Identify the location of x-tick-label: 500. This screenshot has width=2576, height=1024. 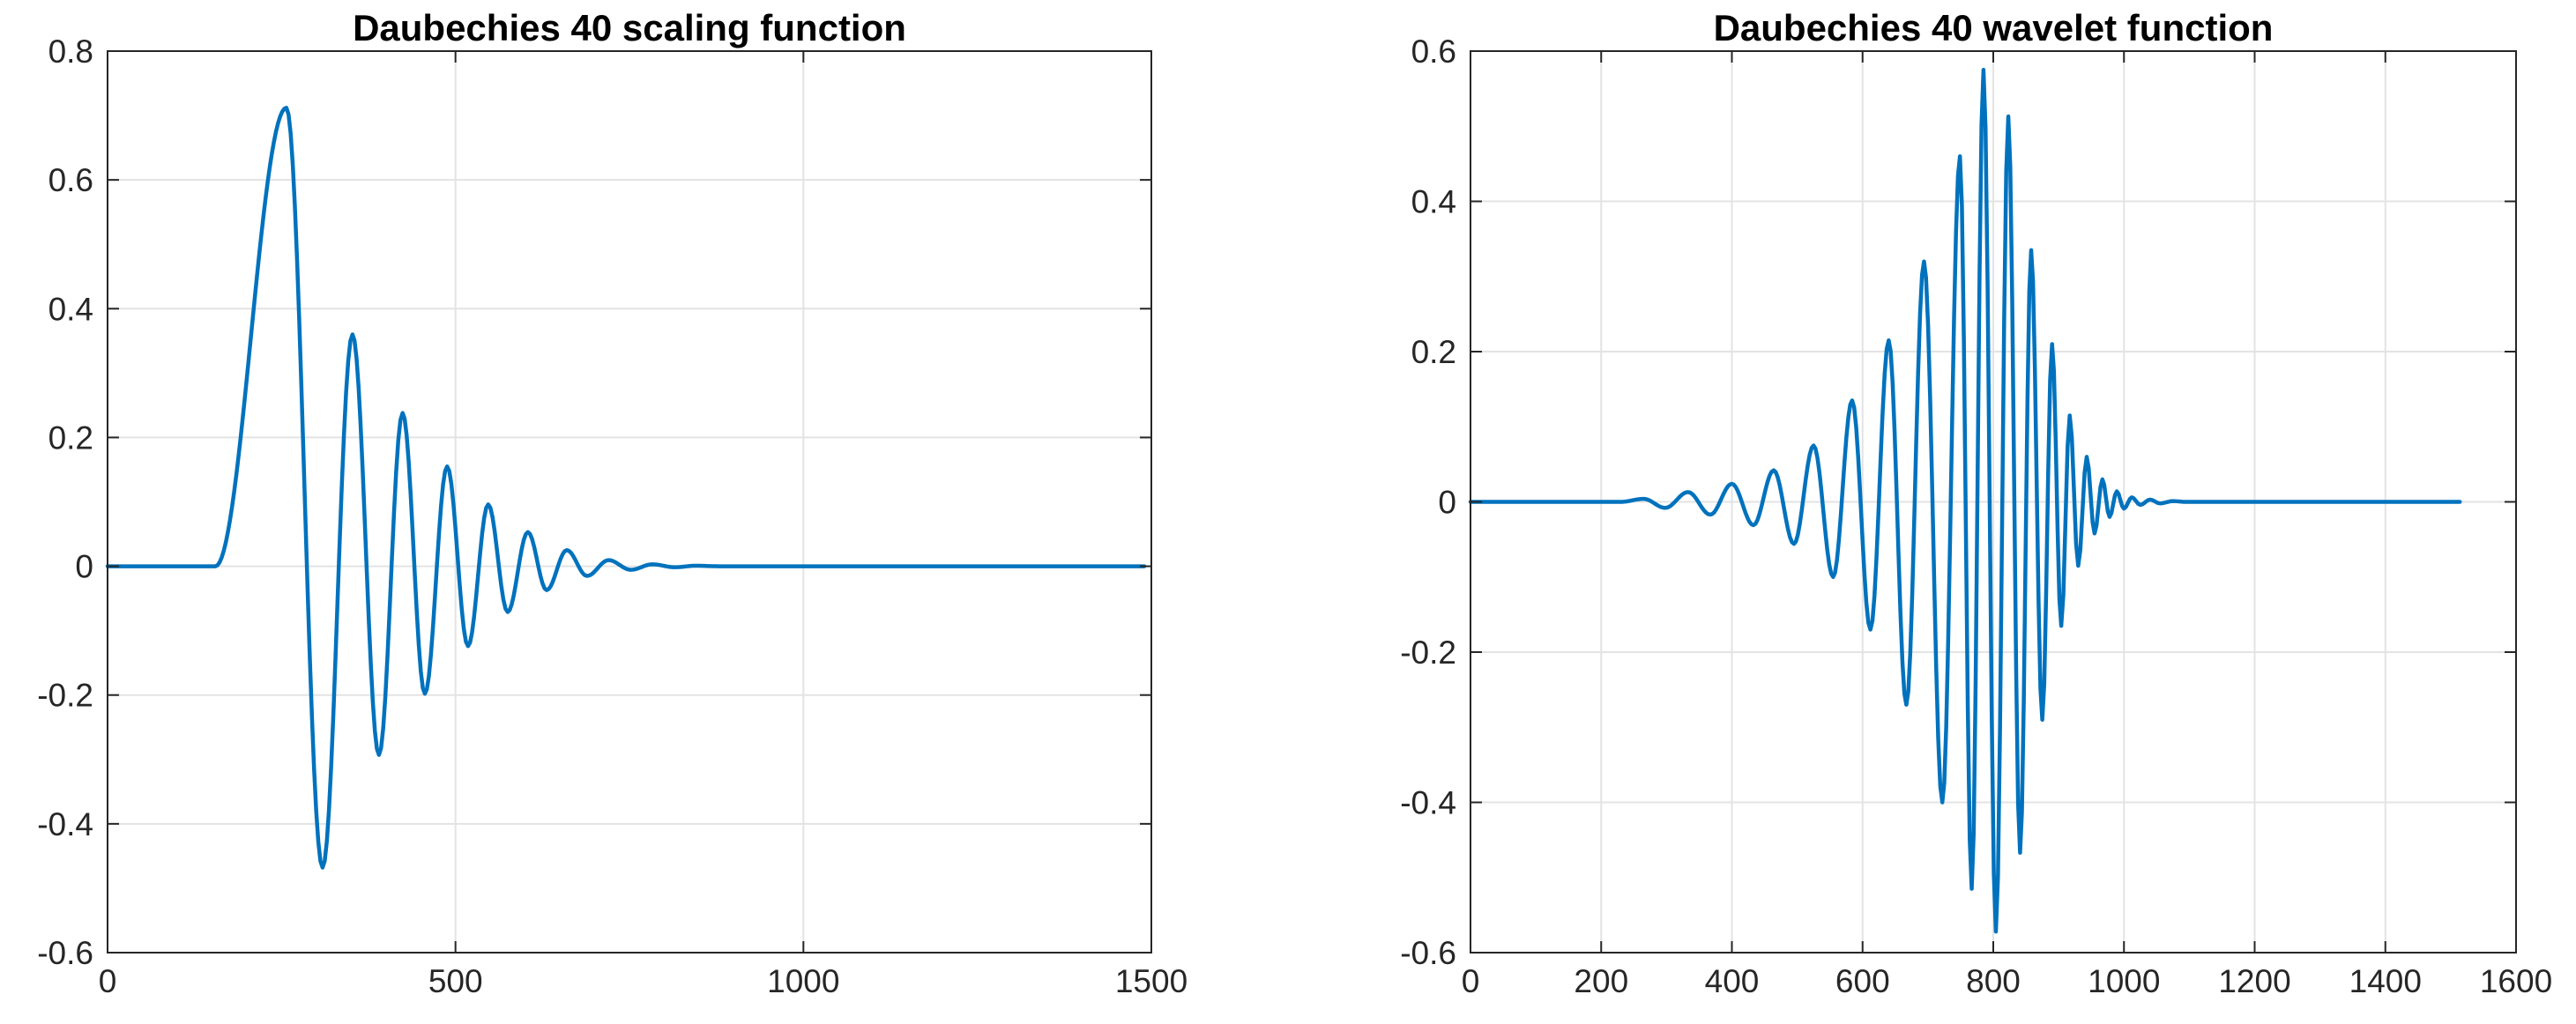
(456, 981).